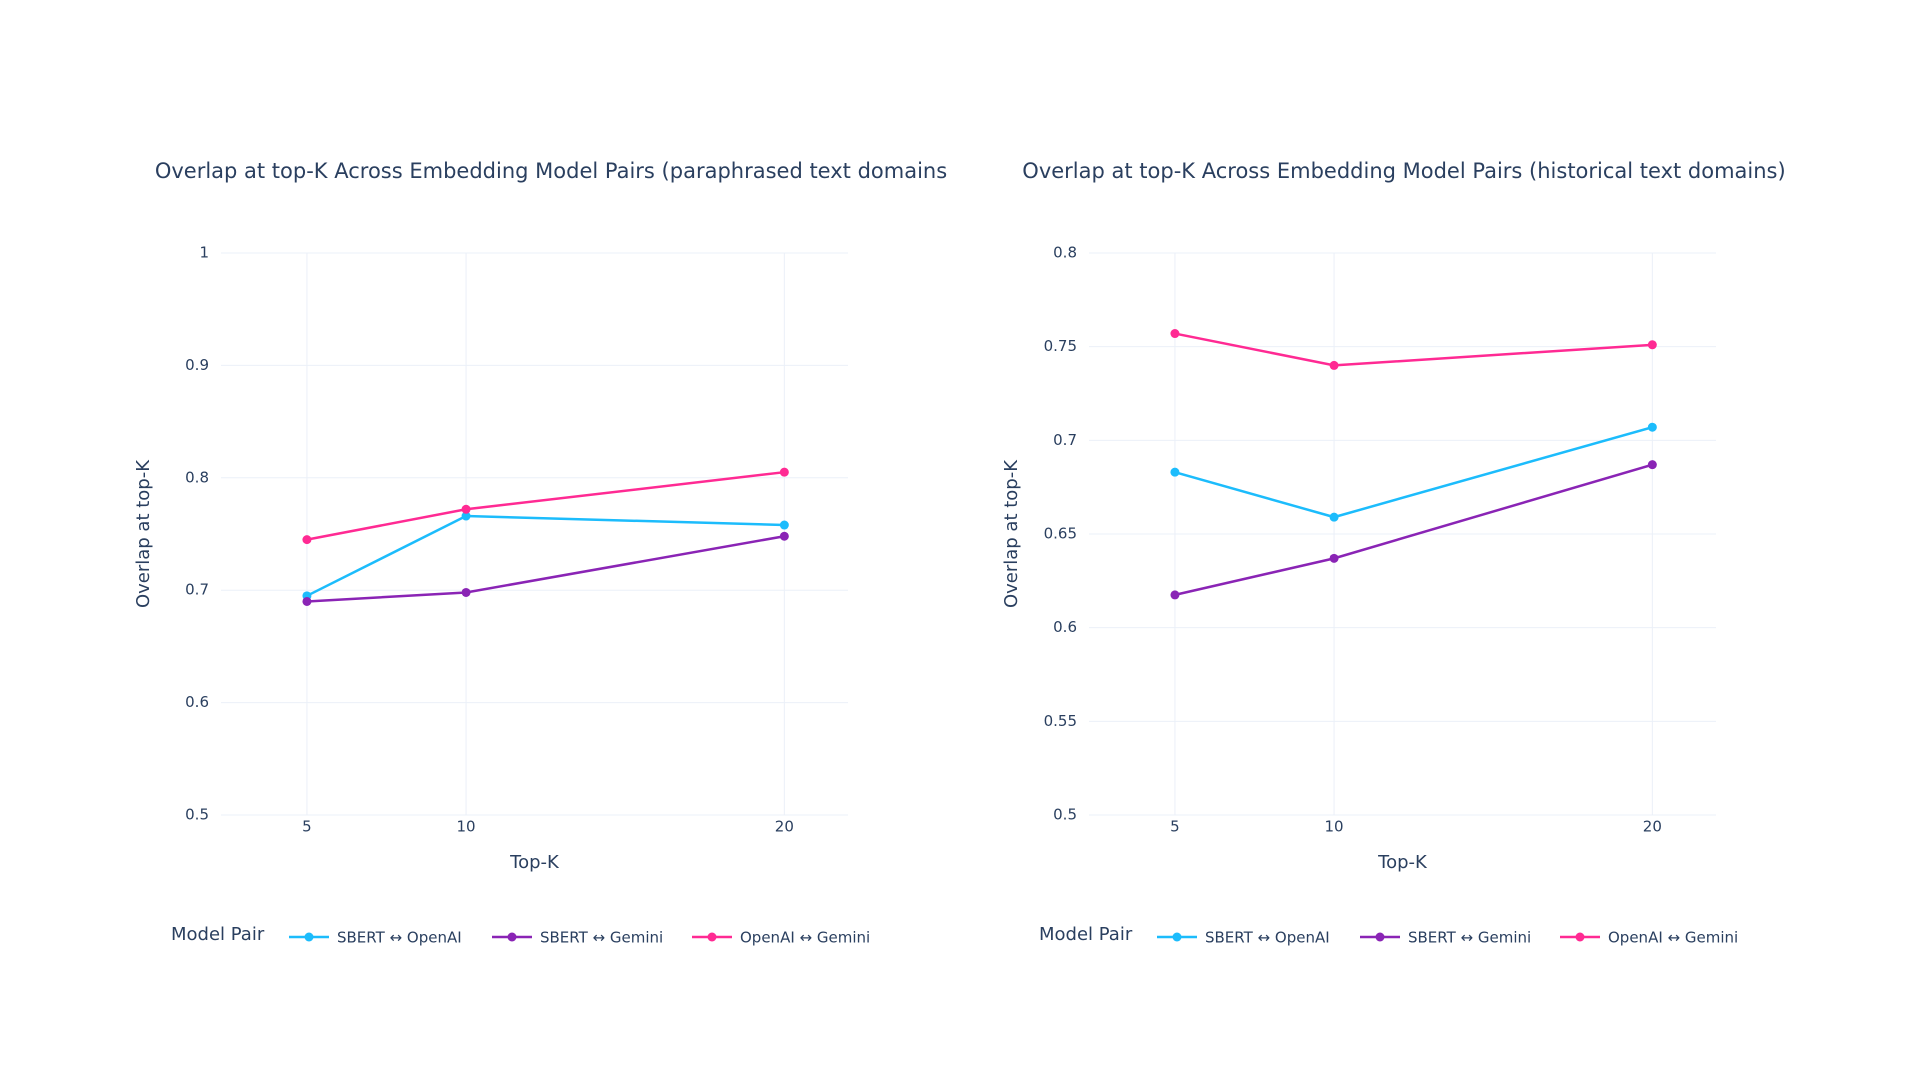 The width and height of the screenshot is (1920, 1080). I want to click on y-tick-label: 0.9, so click(197, 365).